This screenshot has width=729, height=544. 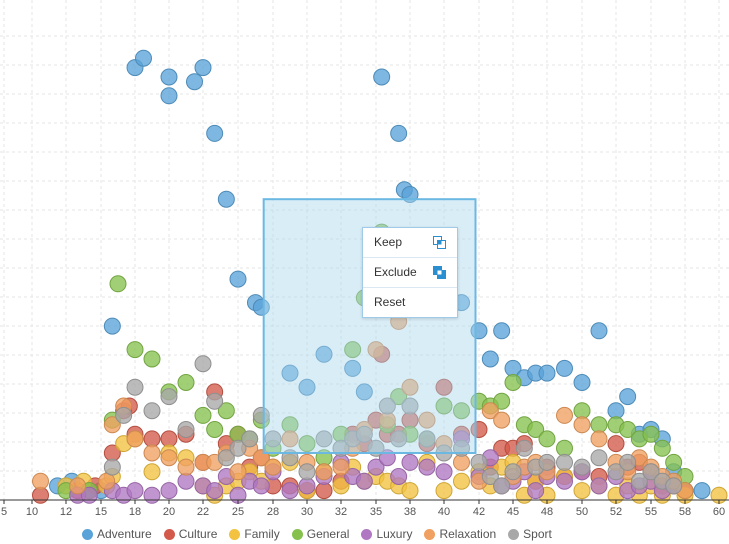 What do you see at coordinates (410, 273) in the screenshot?
I see `exclude-menu-item: Exclude` at bounding box center [410, 273].